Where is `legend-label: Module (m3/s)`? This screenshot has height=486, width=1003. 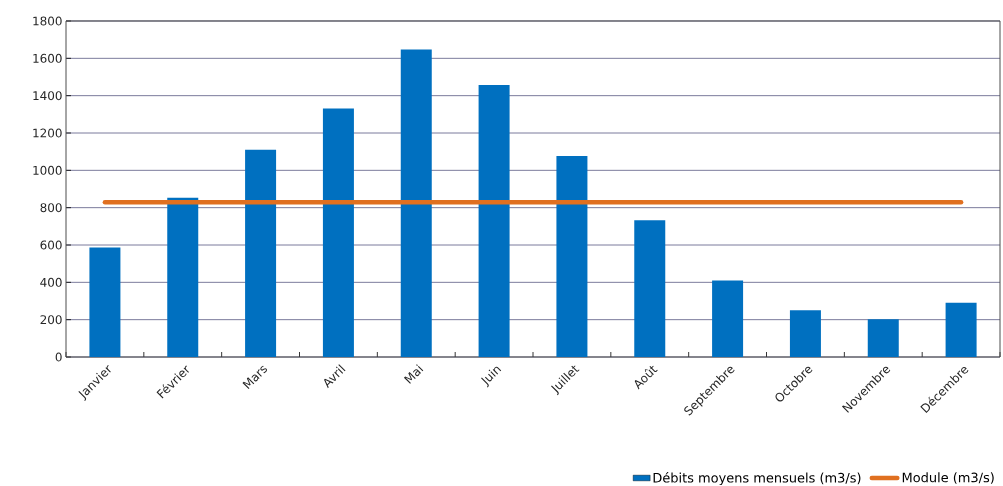
legend-label: Module (m3/s) is located at coordinates (948, 478).